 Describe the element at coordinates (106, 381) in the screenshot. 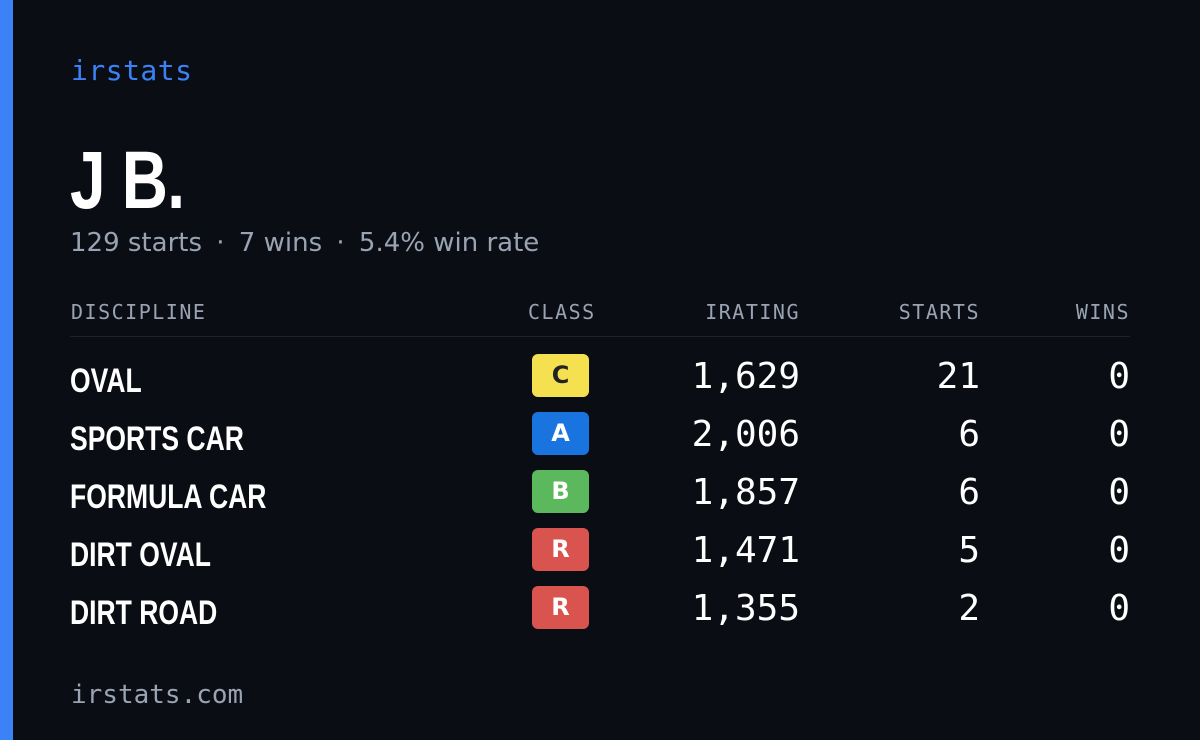

I see `discipline-name: OVAL` at that location.